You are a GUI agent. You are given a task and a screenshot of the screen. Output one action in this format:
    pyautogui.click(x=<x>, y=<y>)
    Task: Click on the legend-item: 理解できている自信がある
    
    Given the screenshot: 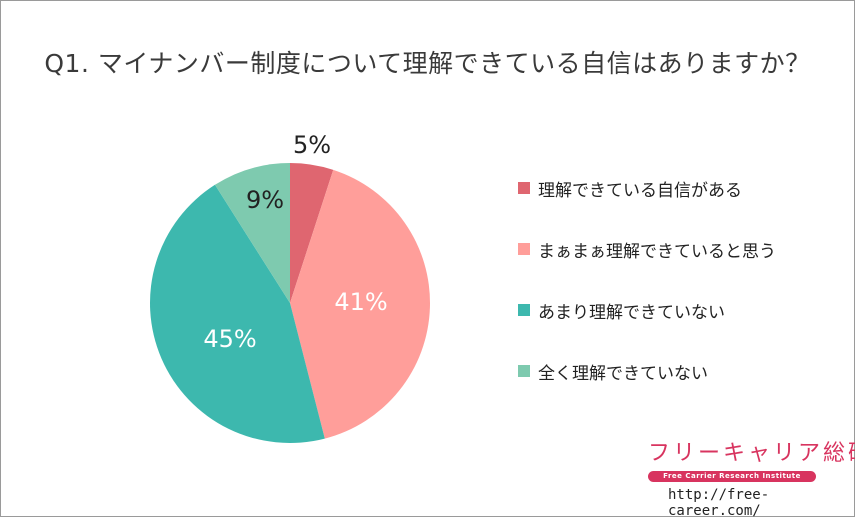 What is the action you would take?
    pyautogui.click(x=647, y=188)
    